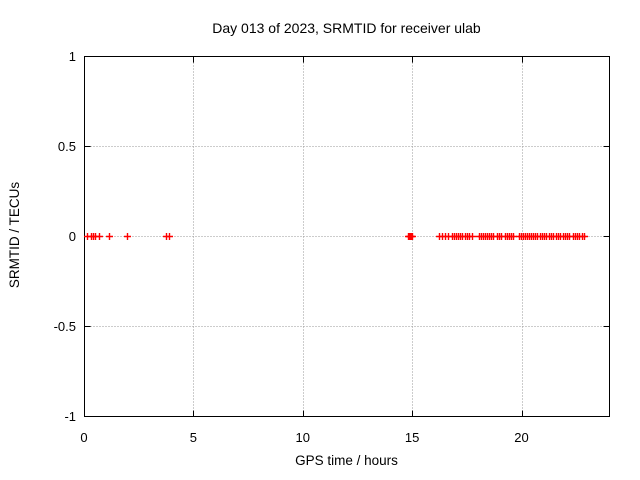 The height and width of the screenshot is (480, 640). I want to click on y-tick-label: 0.5, so click(66, 146).